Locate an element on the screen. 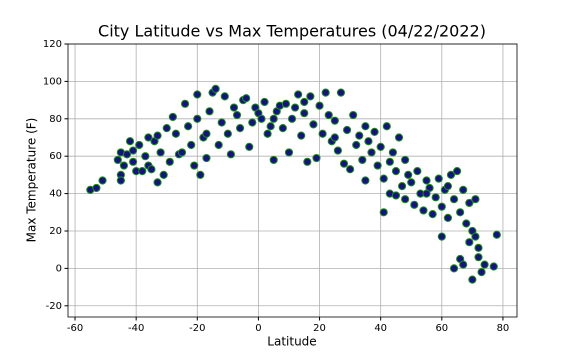 The image size is (576, 360). y-axis-label: Max Temperature (F) is located at coordinates (32, 180).